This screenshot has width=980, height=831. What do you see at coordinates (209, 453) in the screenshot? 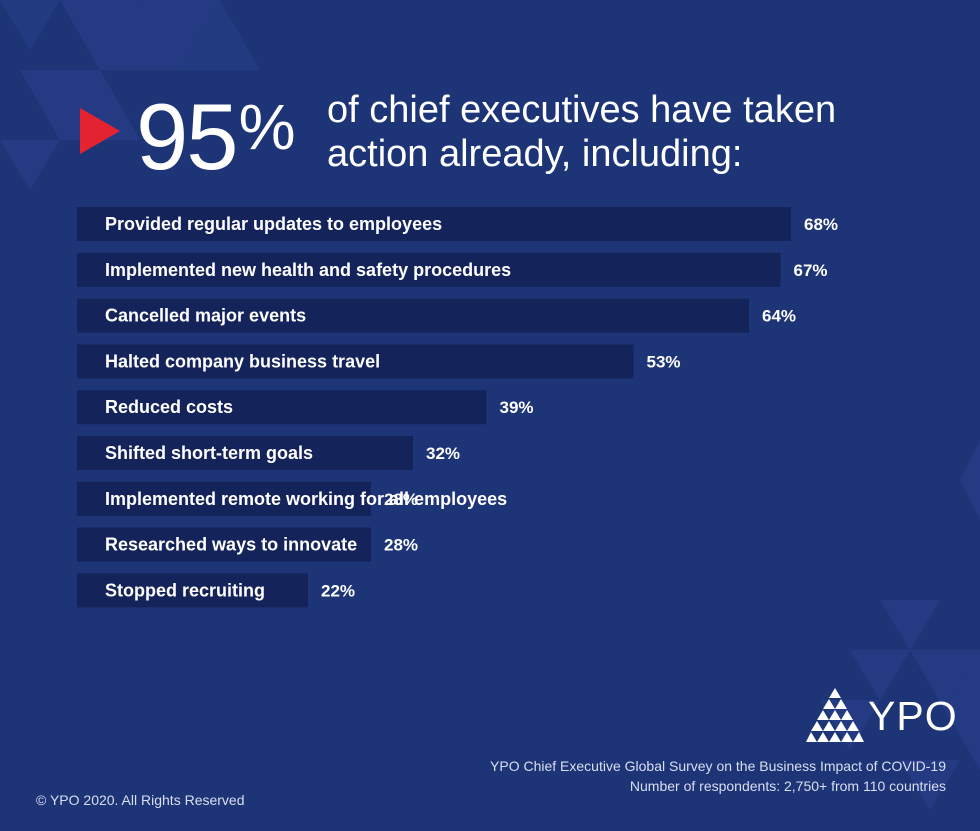
I see `bar-category-label: Shifted short-term goals` at bounding box center [209, 453].